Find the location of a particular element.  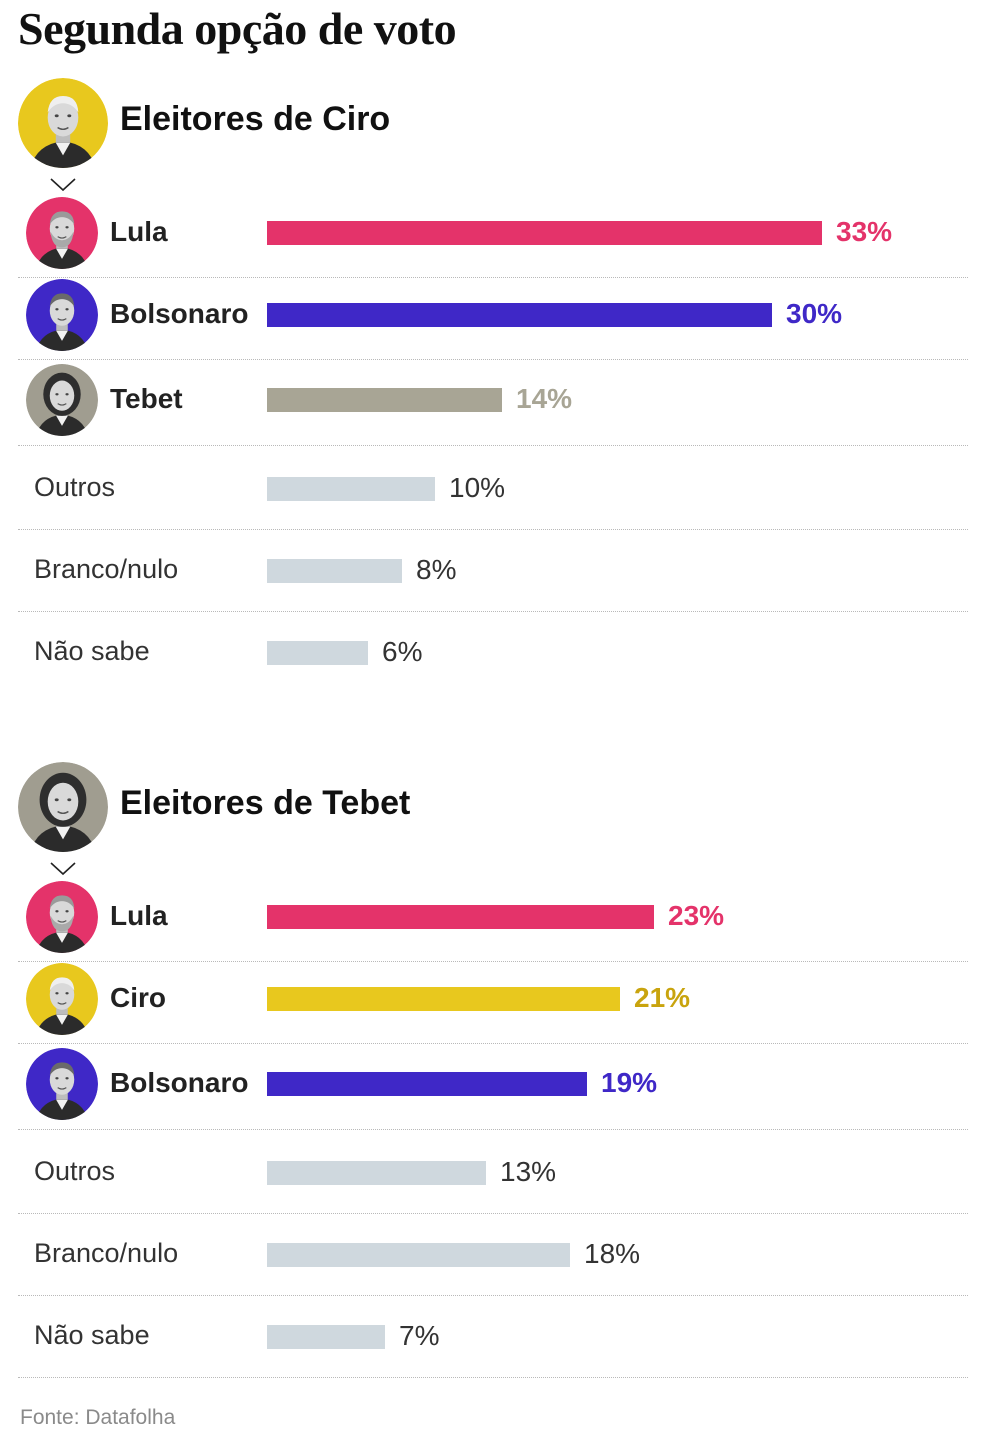

value-label: 18% is located at coordinates (612, 1253).